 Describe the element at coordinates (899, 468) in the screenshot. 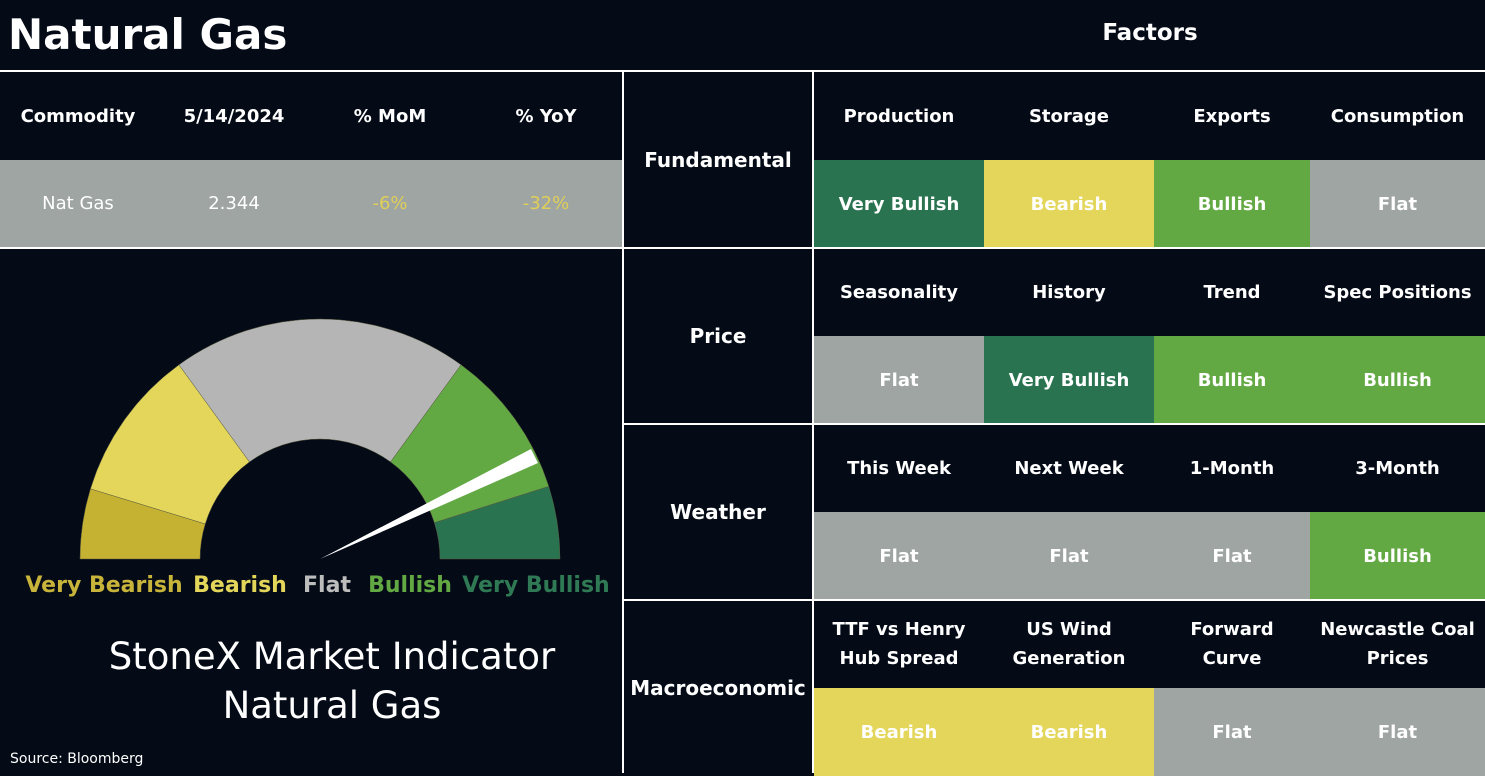

I see `factor-name: This Week` at that location.